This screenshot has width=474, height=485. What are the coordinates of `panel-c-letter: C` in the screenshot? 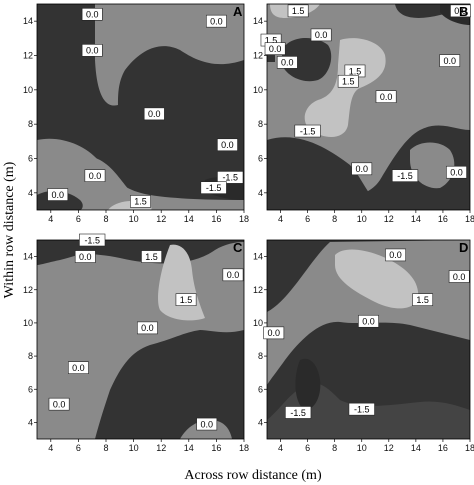 It's located at (238, 247).